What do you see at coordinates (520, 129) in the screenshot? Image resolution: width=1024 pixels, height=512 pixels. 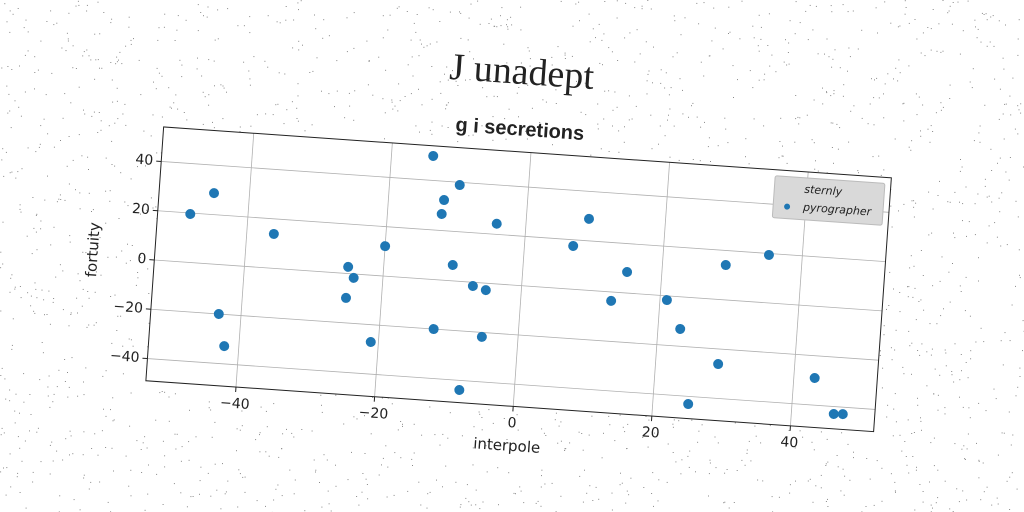 I see `chart-subtitle: g i secretions` at bounding box center [520, 129].